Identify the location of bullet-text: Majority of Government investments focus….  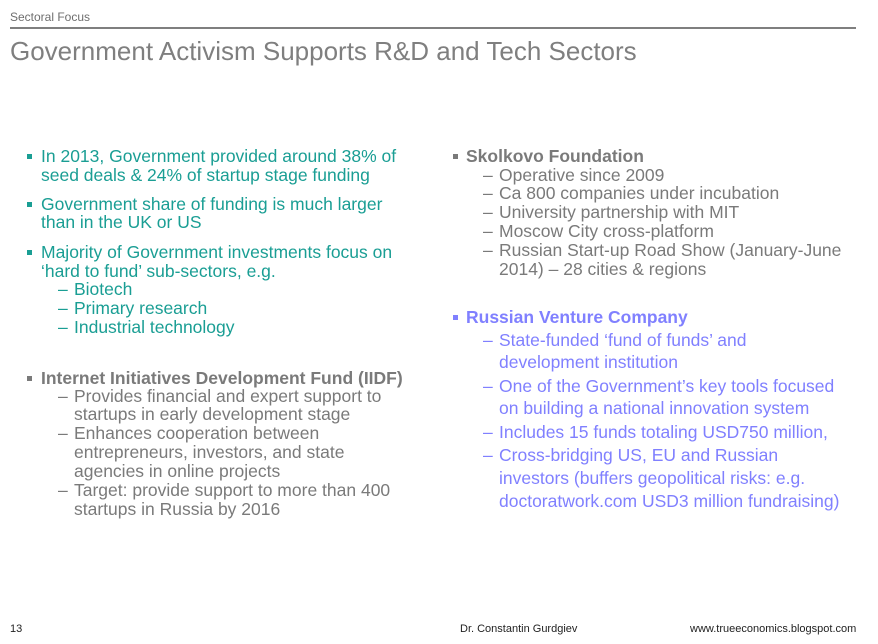
(217, 252).